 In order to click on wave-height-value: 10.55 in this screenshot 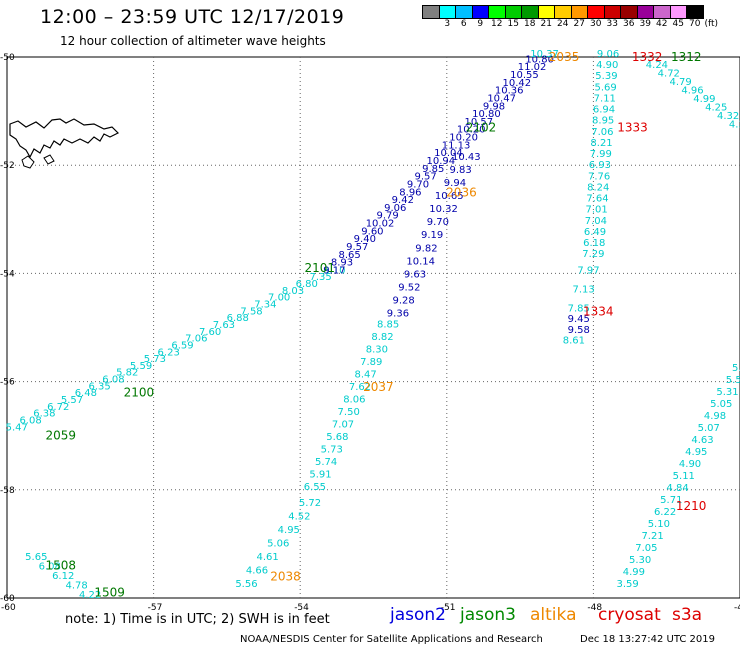, I will do `click(524, 75)`.